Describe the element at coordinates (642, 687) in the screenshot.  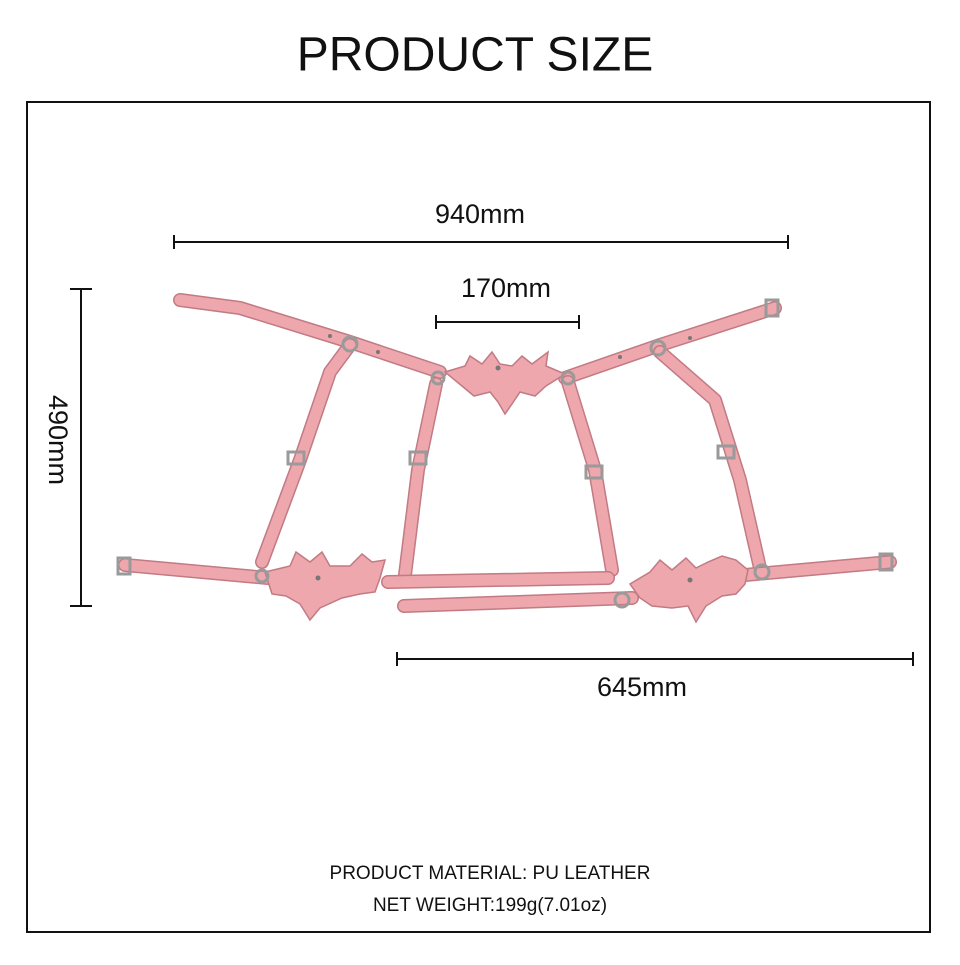
I see `dimension-label: 645mm` at that location.